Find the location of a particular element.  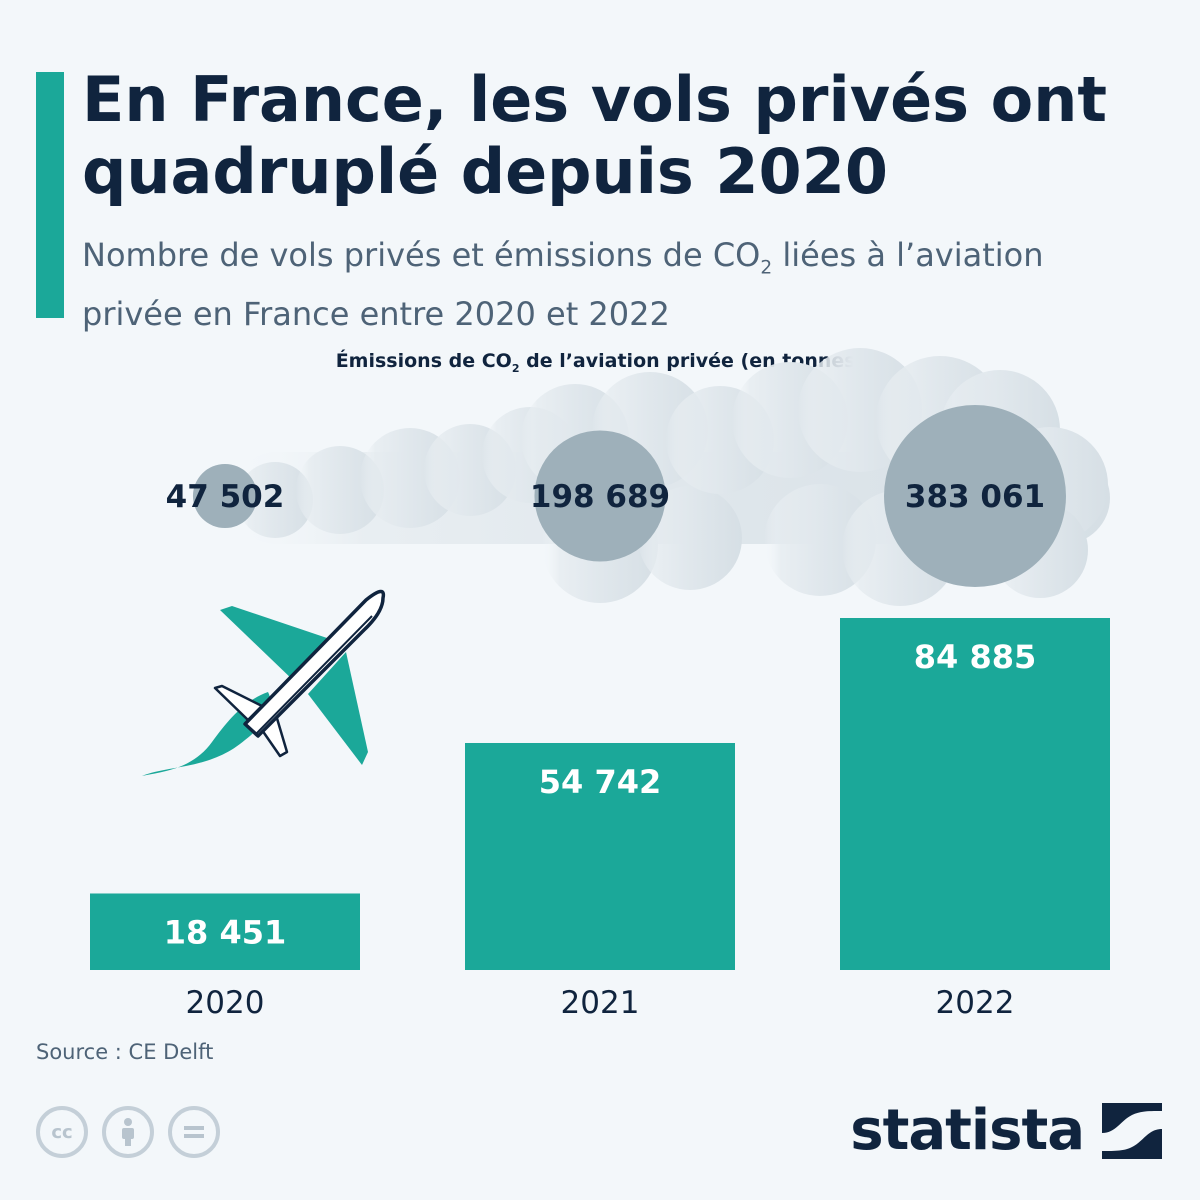

source-note: Source : CE Delft is located at coordinates (125, 1052).